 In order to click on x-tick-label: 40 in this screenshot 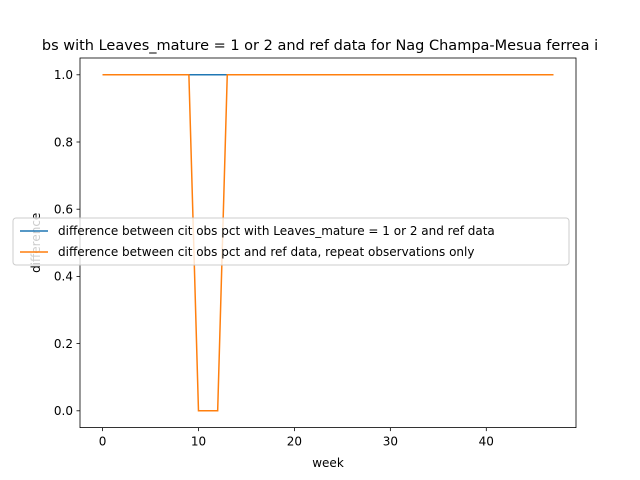, I will do `click(486, 442)`.